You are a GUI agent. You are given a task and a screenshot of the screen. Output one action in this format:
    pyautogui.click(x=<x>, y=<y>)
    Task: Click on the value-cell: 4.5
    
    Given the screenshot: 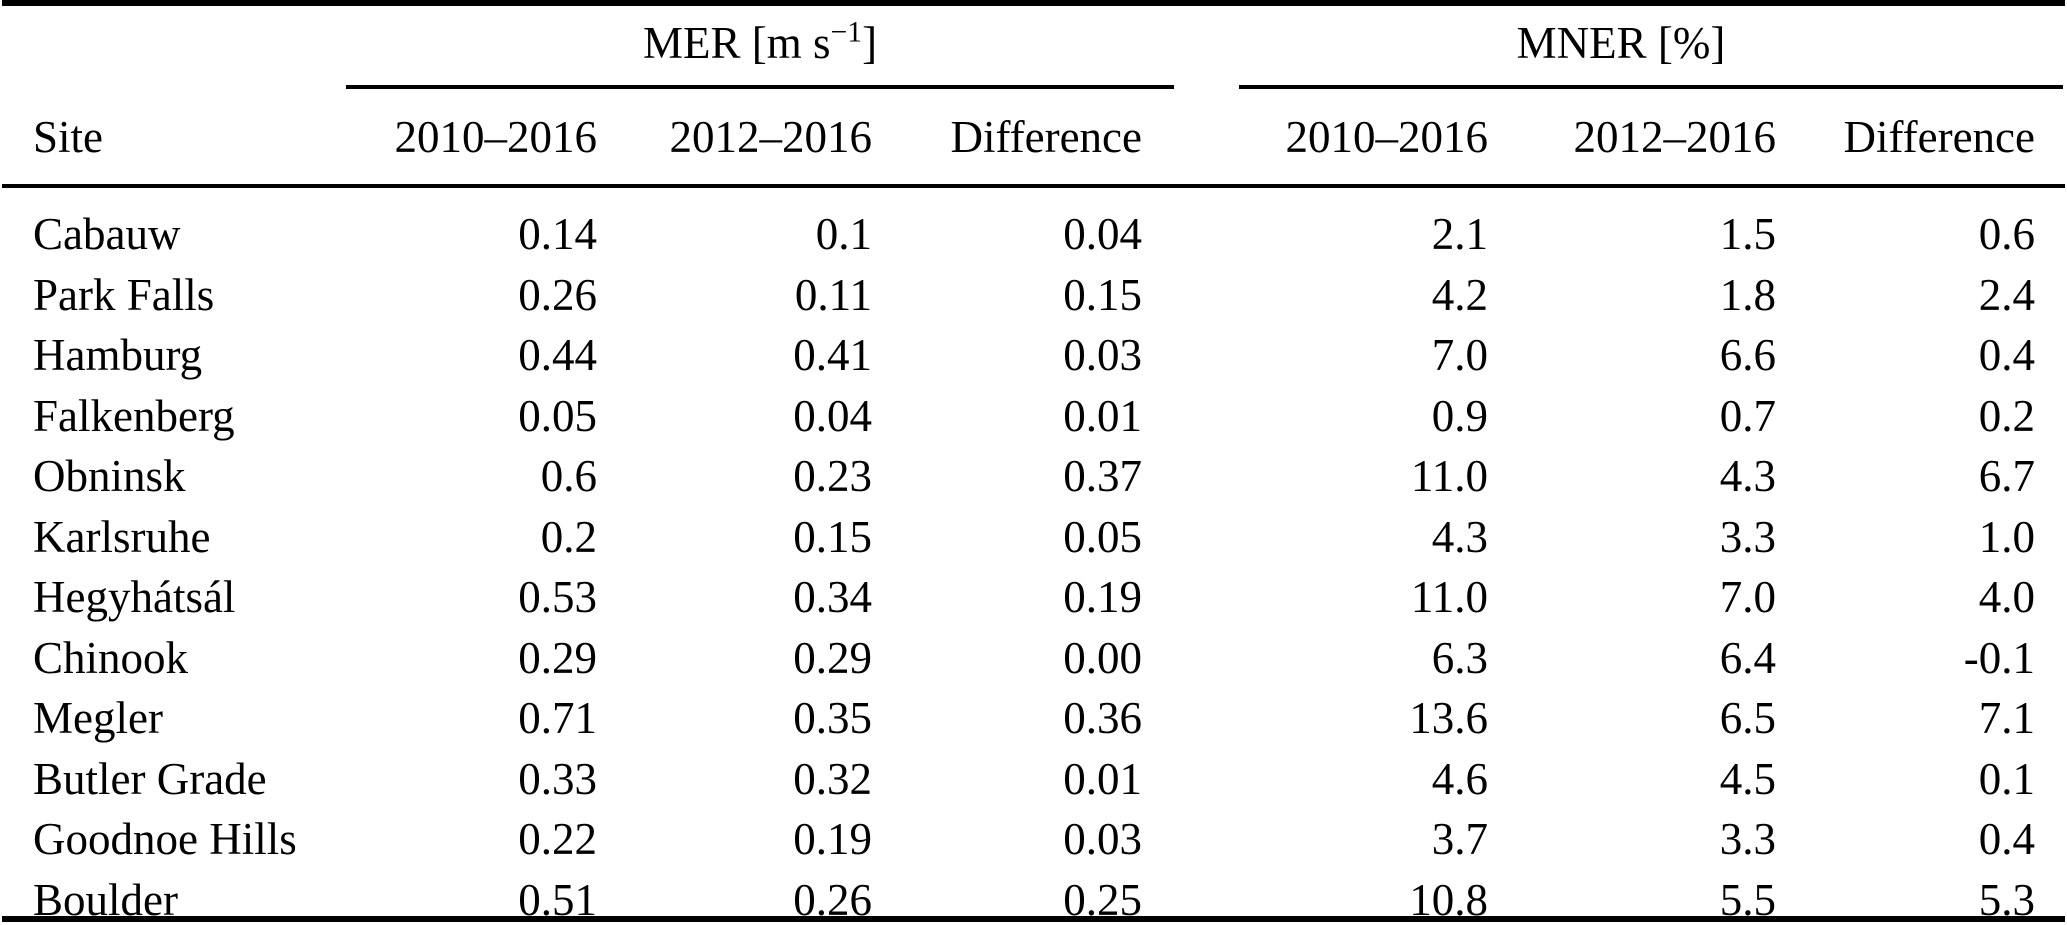 What is the action you would take?
    pyautogui.click(x=1748, y=778)
    